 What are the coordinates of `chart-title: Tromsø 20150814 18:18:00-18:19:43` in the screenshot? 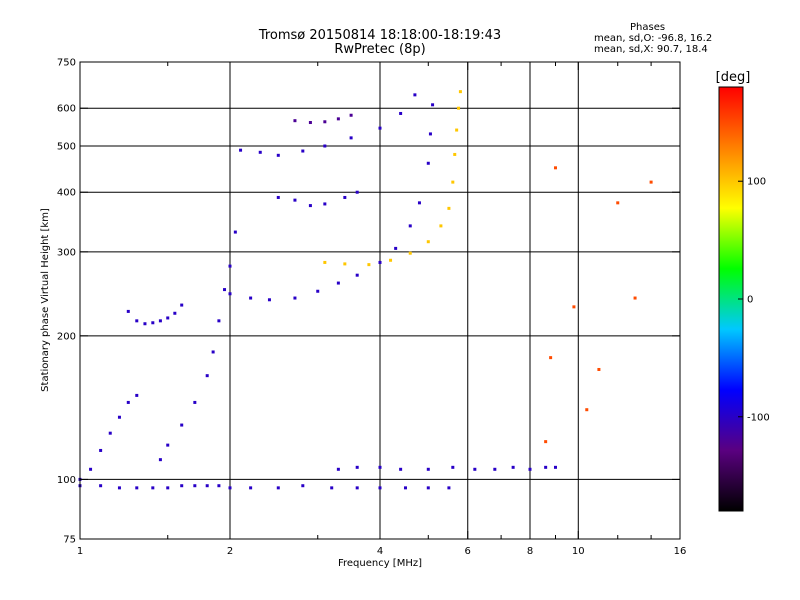 It's located at (380, 35).